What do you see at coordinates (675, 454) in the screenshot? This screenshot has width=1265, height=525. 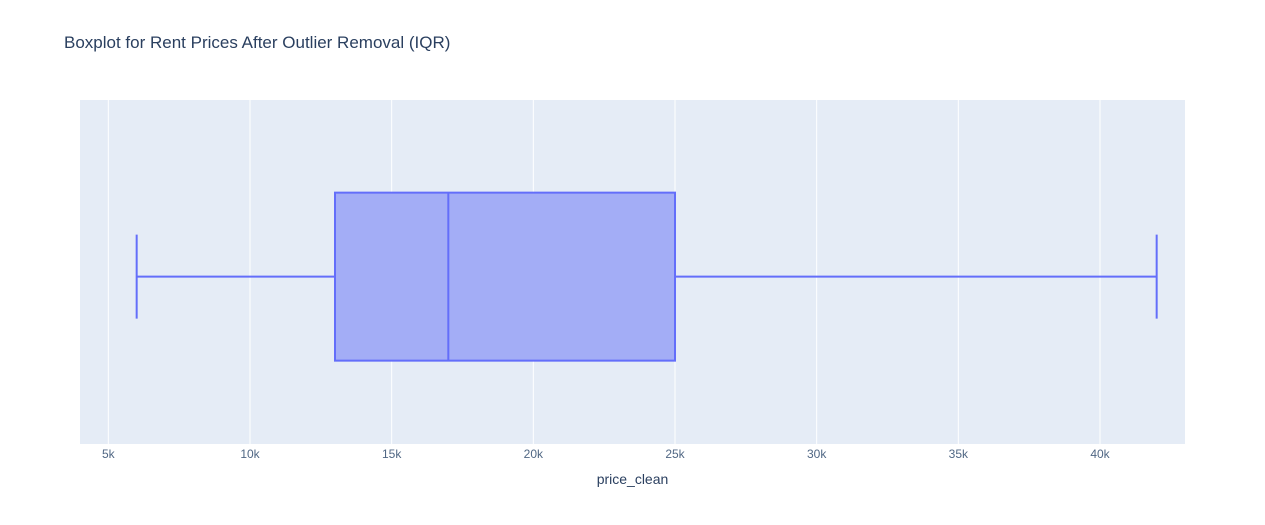 I see `x-tick-label: 25k` at bounding box center [675, 454].